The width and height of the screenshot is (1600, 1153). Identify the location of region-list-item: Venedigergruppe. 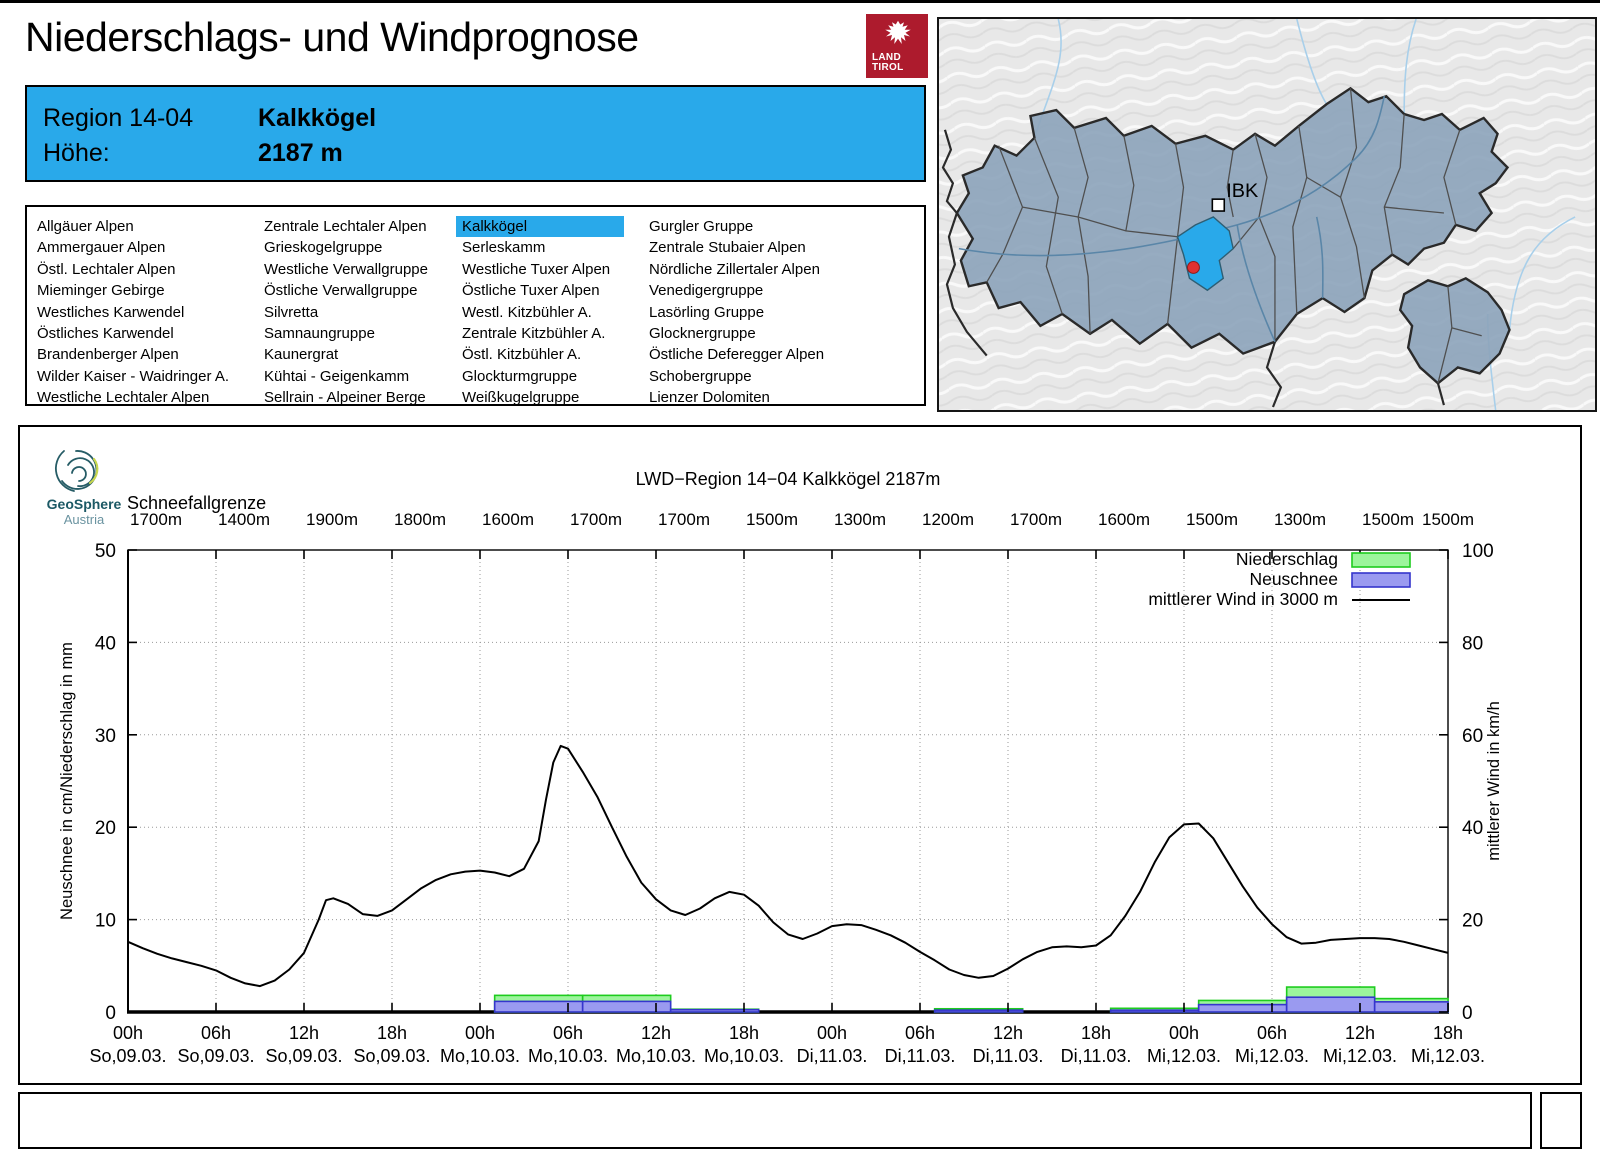
(706, 291).